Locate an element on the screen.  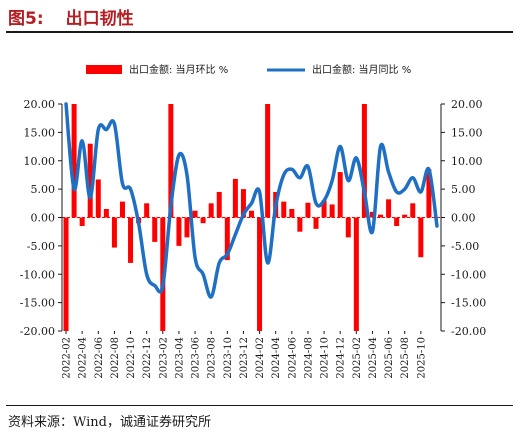
right-tick-label: 0.00 is located at coordinates (463, 218).